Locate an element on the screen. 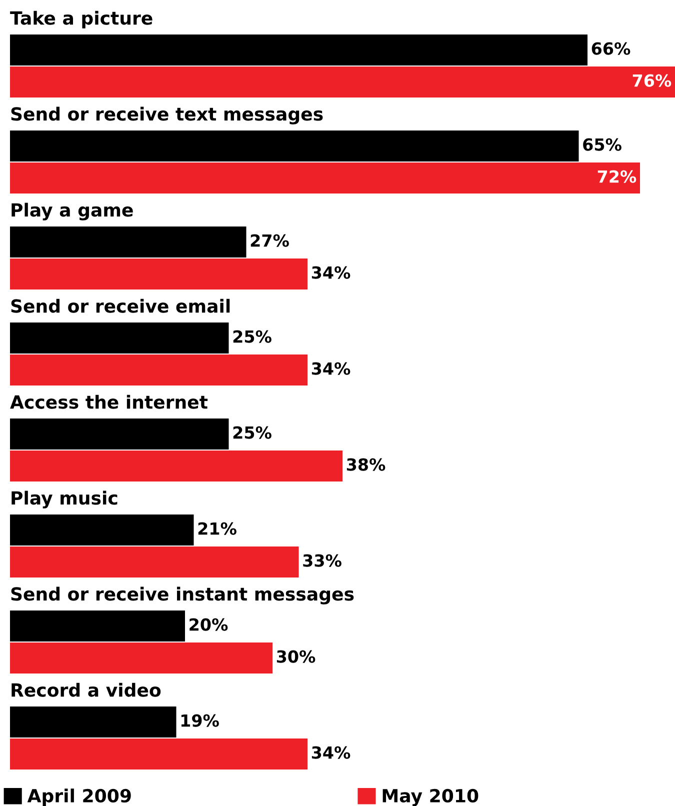  data-label: 76% is located at coordinates (652, 80).